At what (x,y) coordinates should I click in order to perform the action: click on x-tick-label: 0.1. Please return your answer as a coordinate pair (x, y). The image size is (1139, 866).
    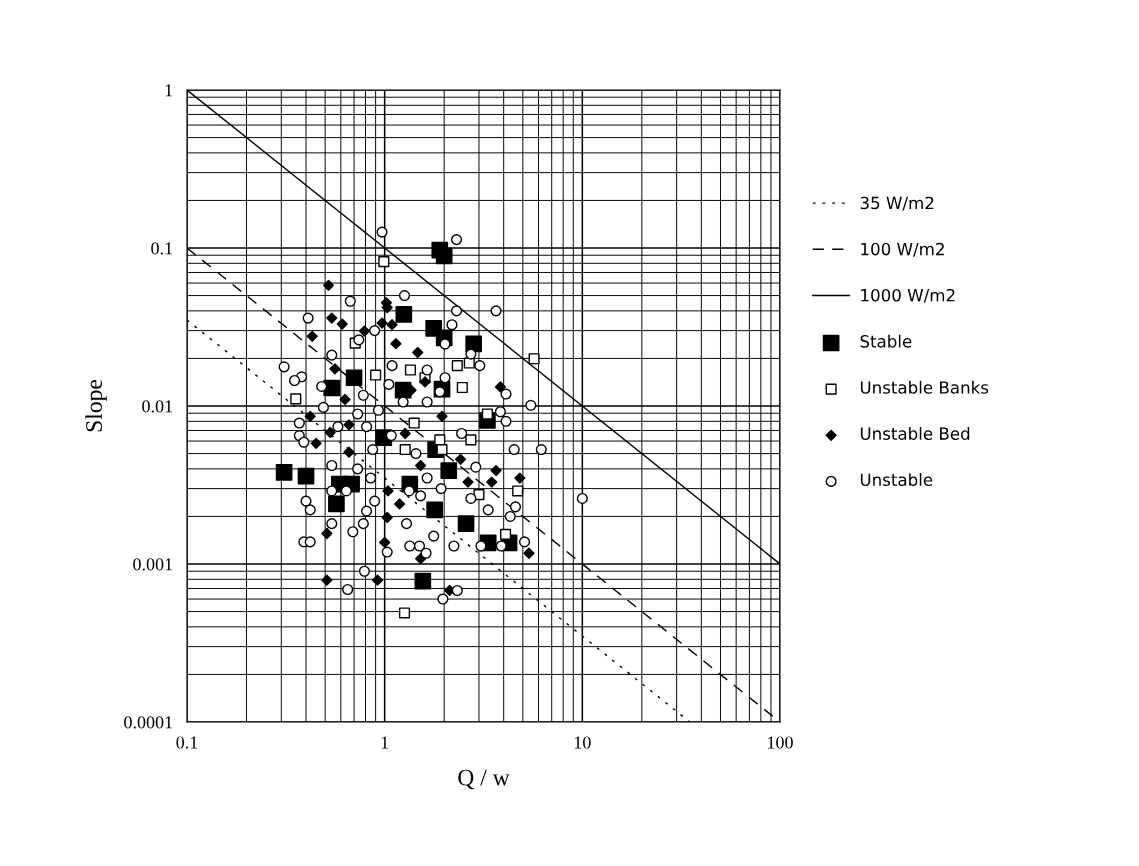
    Looking at the image, I should click on (187, 742).